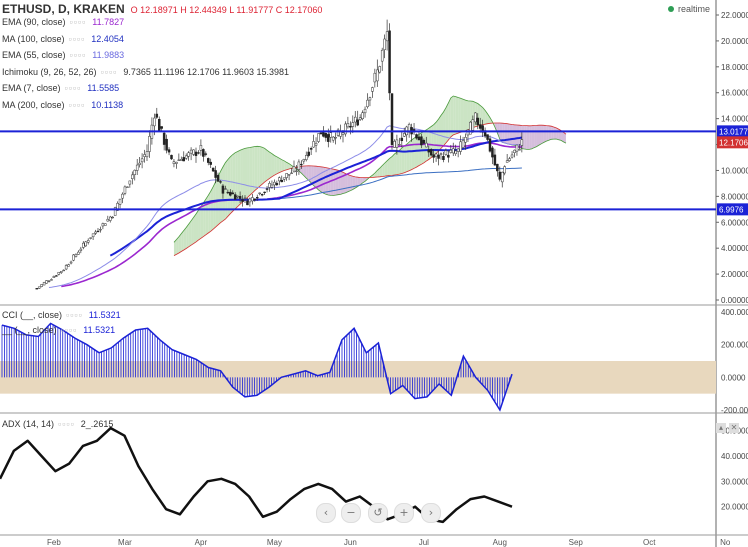 The height and width of the screenshot is (547, 748). I want to click on indicator-legend-row: EMA (90, close) ▫▫▫▫ 11.7827, so click(63, 22).